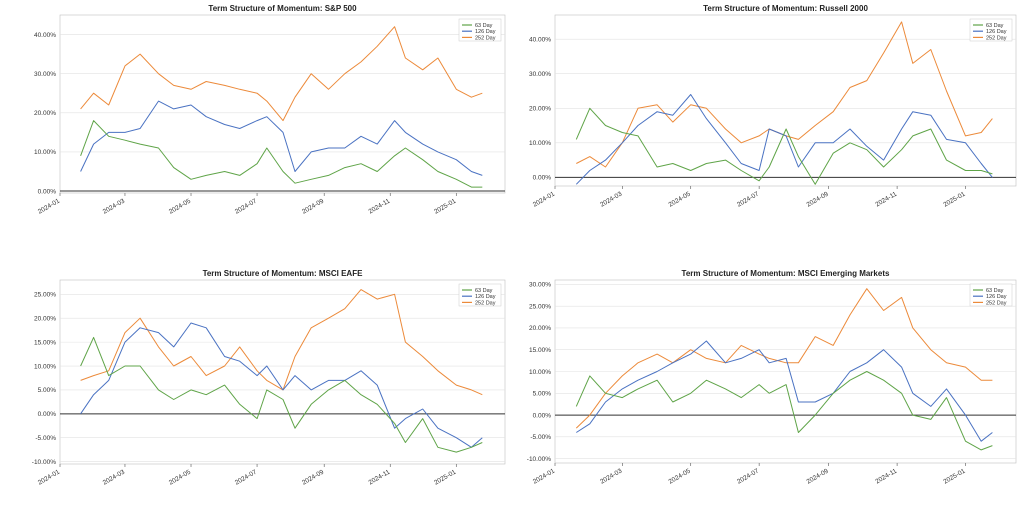  I want to click on chart-title: Term Structure of Momentum: Russell 2000, so click(785, 8).